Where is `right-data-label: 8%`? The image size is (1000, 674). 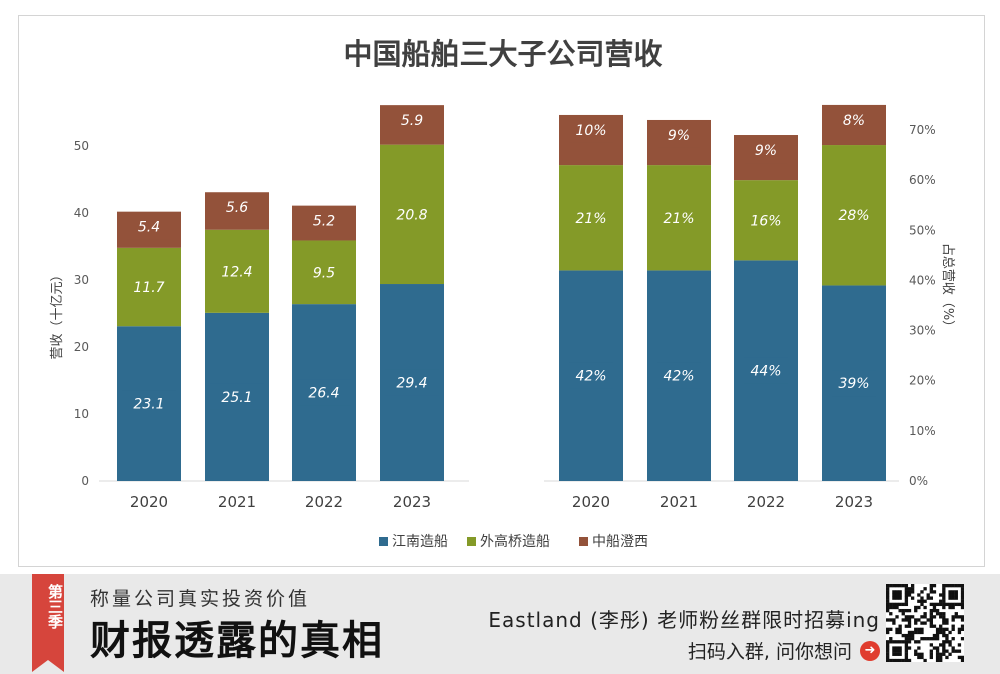
right-data-label: 8% is located at coordinates (854, 121).